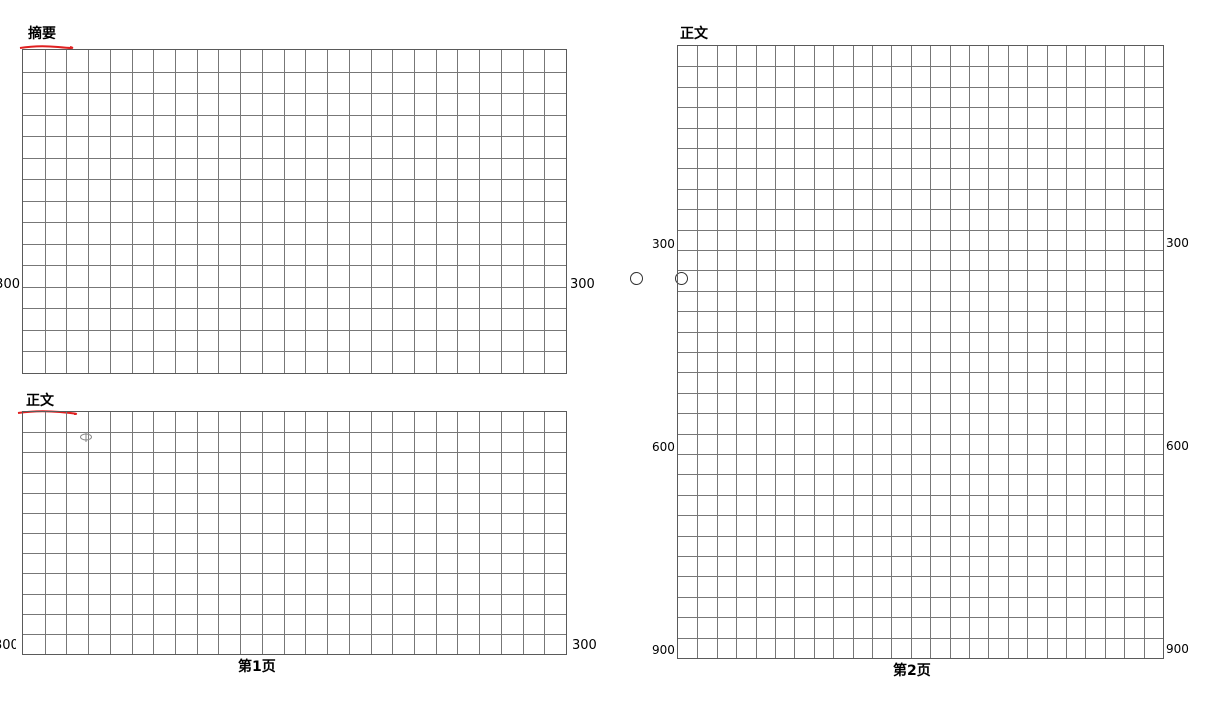  What do you see at coordinates (663, 650) in the screenshot?
I see `page2-left-900: 900` at bounding box center [663, 650].